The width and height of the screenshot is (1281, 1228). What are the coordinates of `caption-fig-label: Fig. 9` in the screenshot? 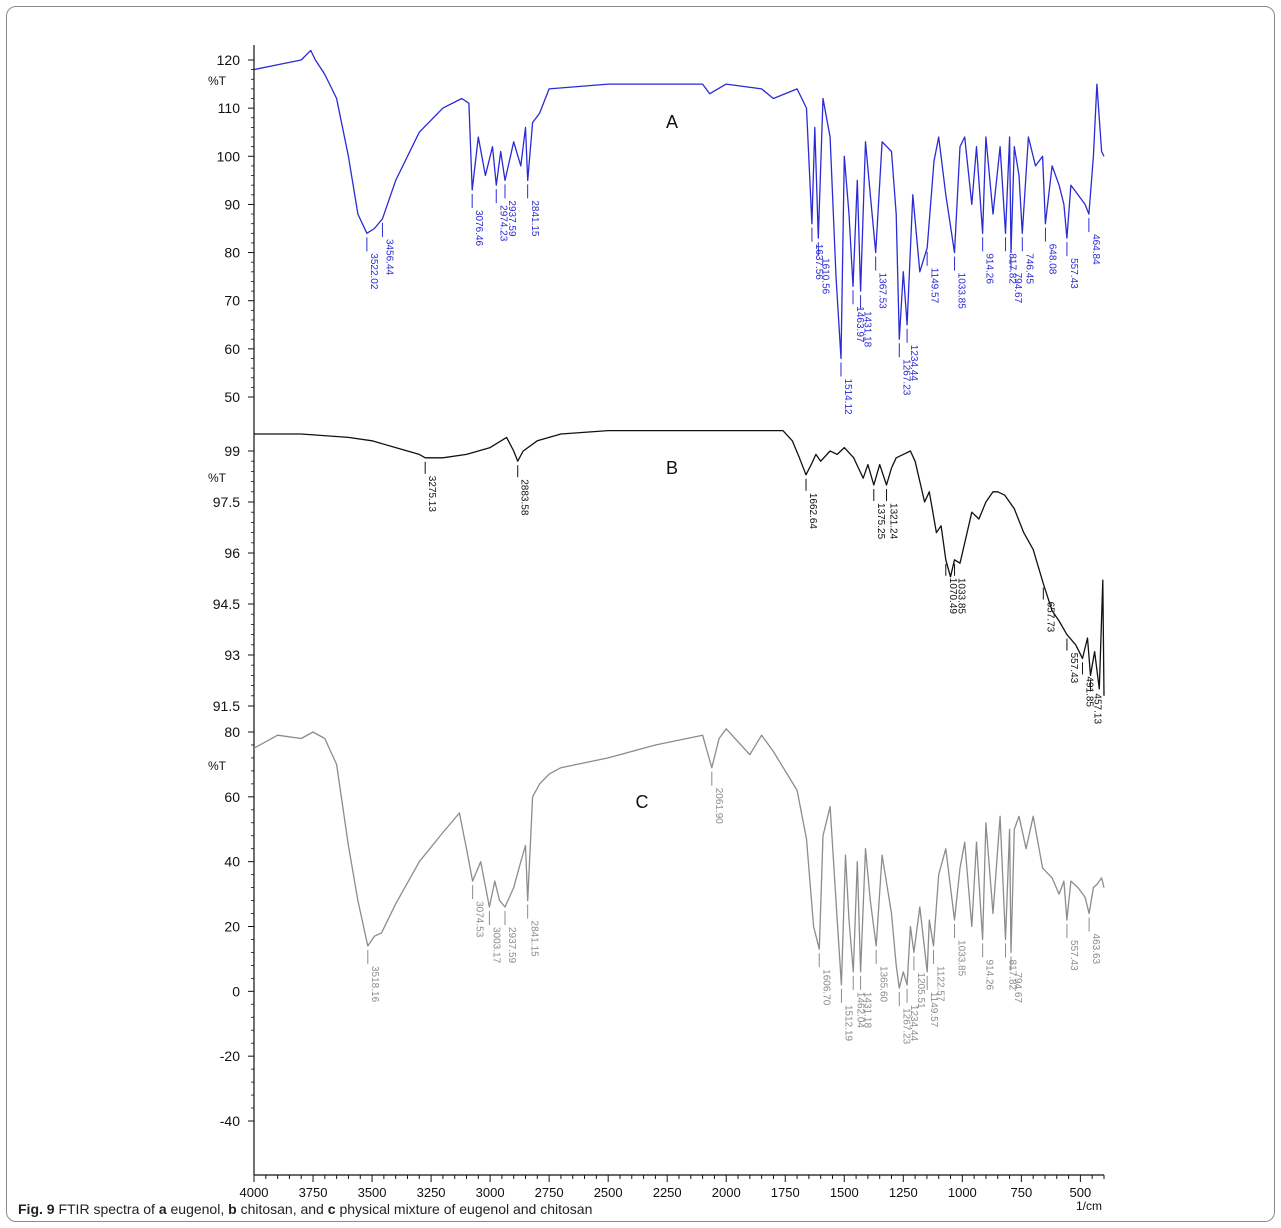 It's located at (36, 1209).